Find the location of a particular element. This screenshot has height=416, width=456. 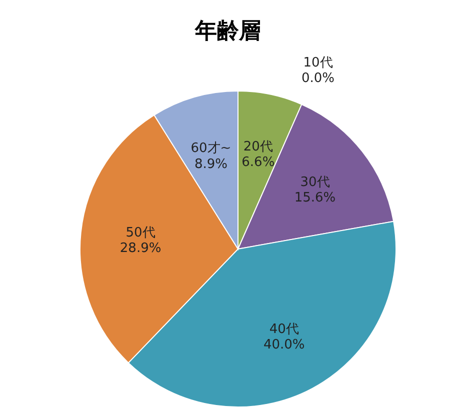

slice-label: 60才~ is located at coordinates (211, 148).